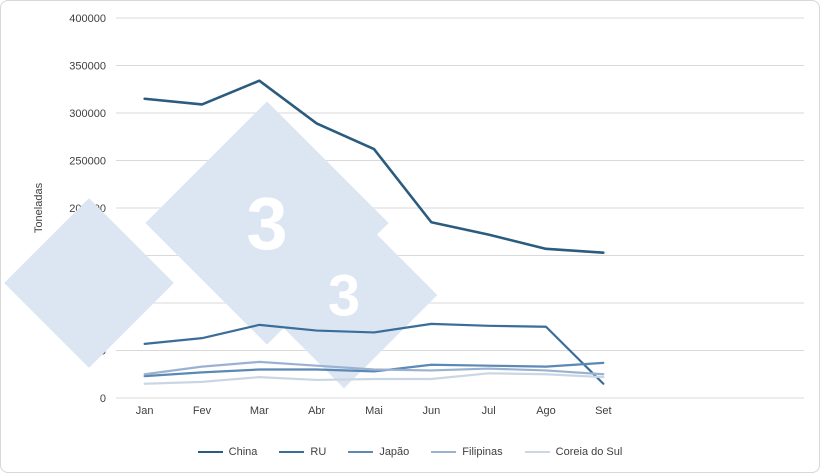  Describe the element at coordinates (374, 378) in the screenshot. I see `series-line-coreia-do-sul` at that location.